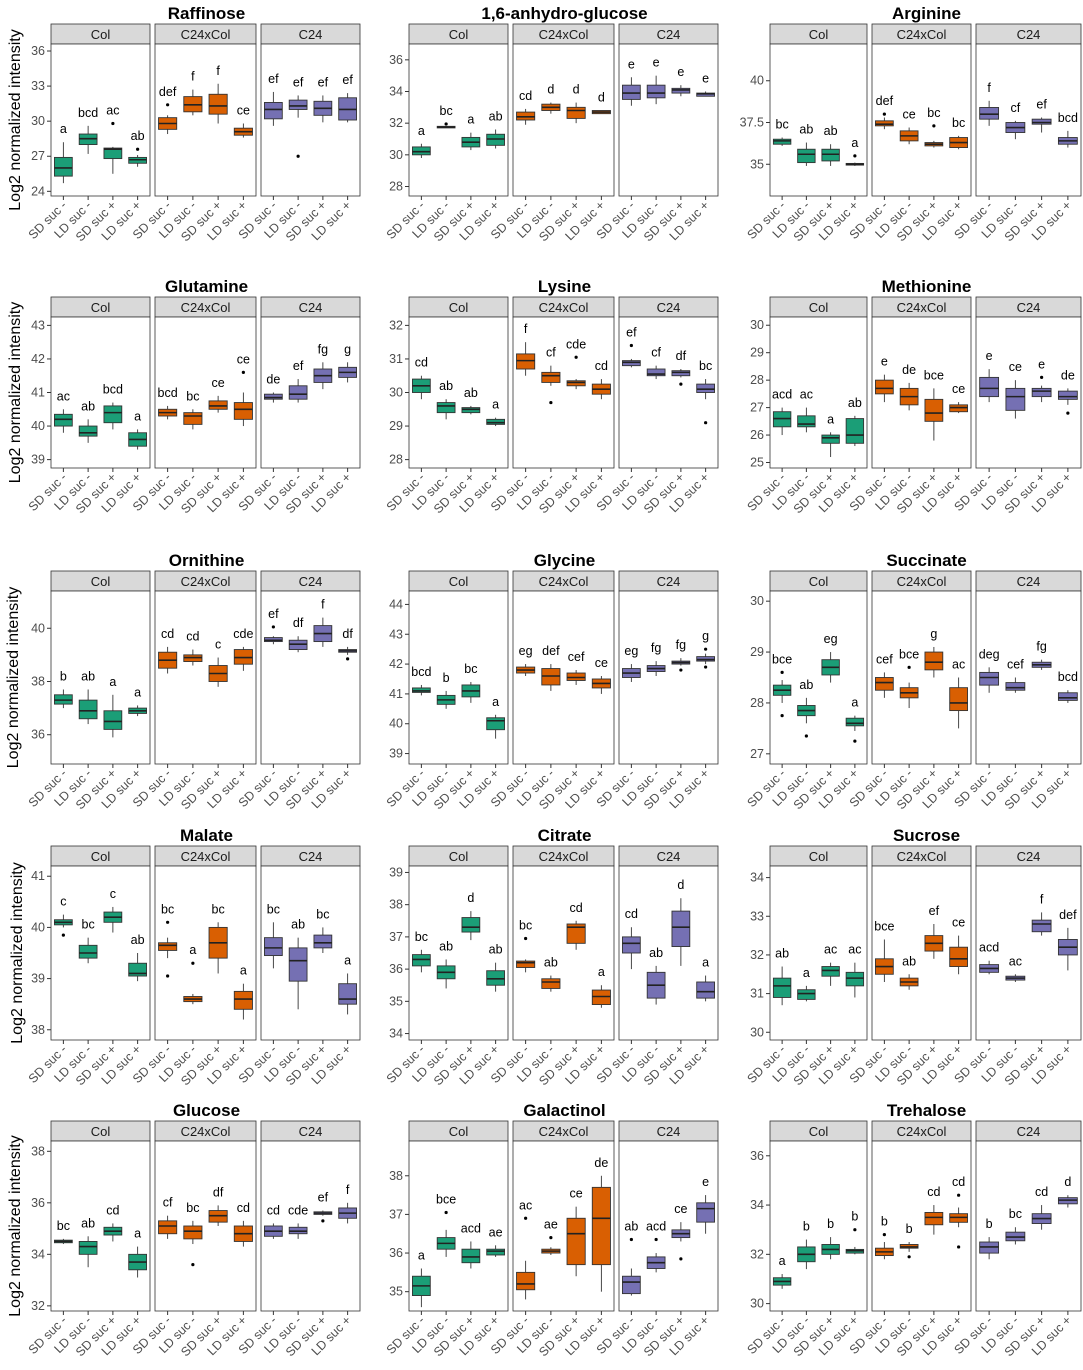  I want to click on significance-letter: c, so click(218, 645).